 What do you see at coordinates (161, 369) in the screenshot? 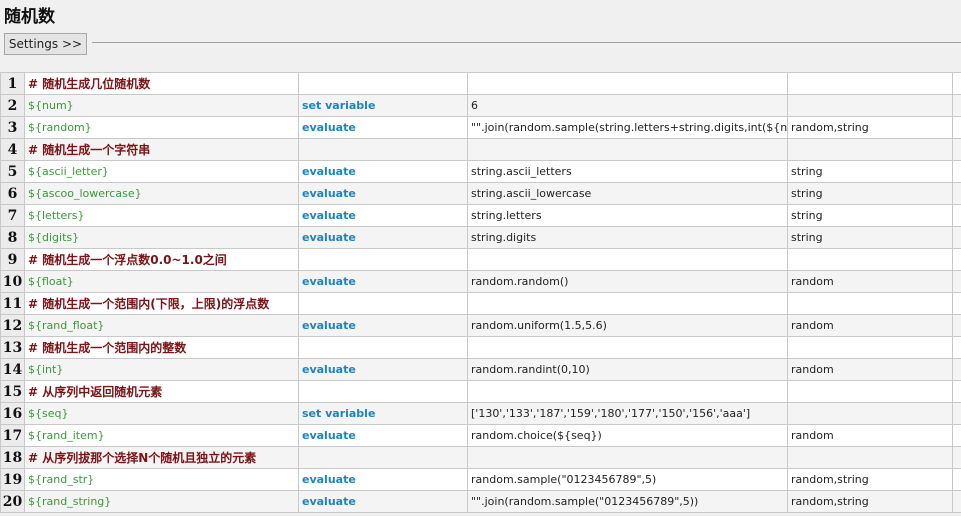
I see `variable-cell: ${int}` at bounding box center [161, 369].